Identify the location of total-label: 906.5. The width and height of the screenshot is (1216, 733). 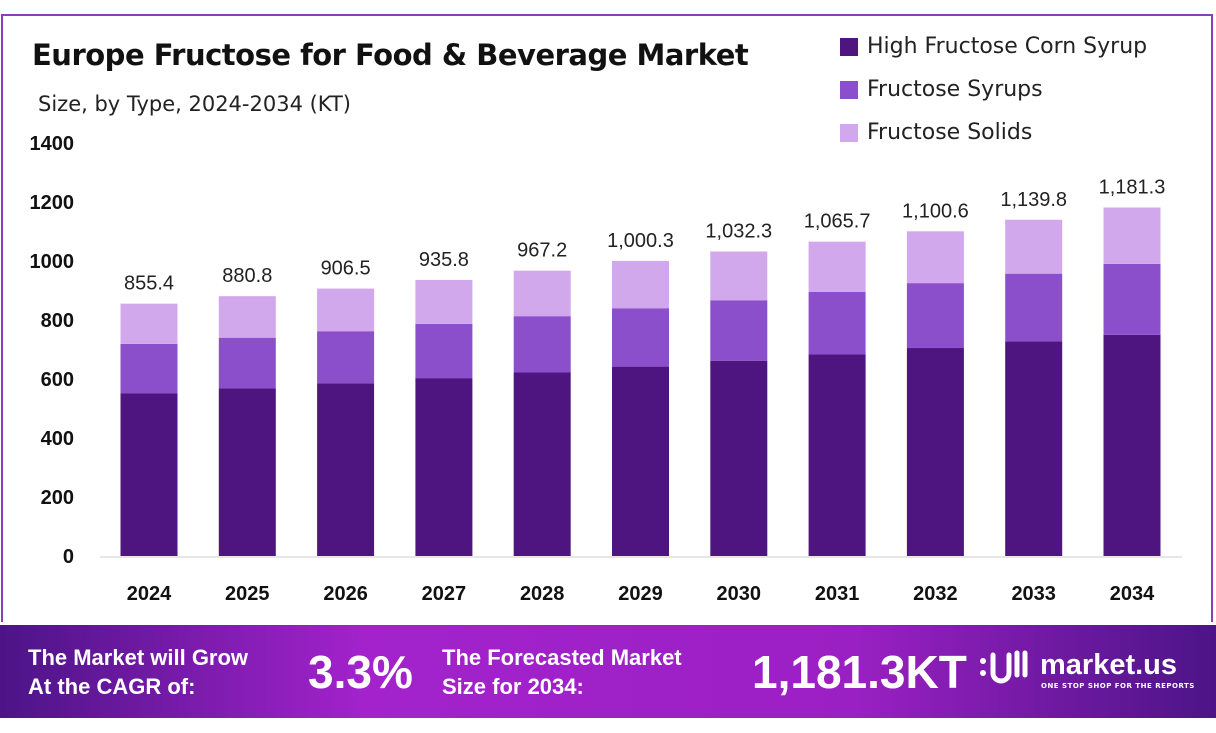
(346, 269).